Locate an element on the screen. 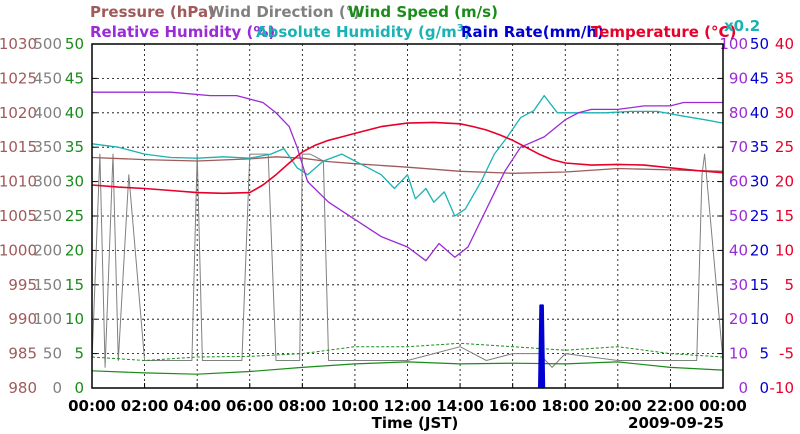 Image resolution: width=800 pixels, height=434 pixels. legend-absolute-humidity-prefix: Absolute Humidity (g/m is located at coordinates (356, 32).